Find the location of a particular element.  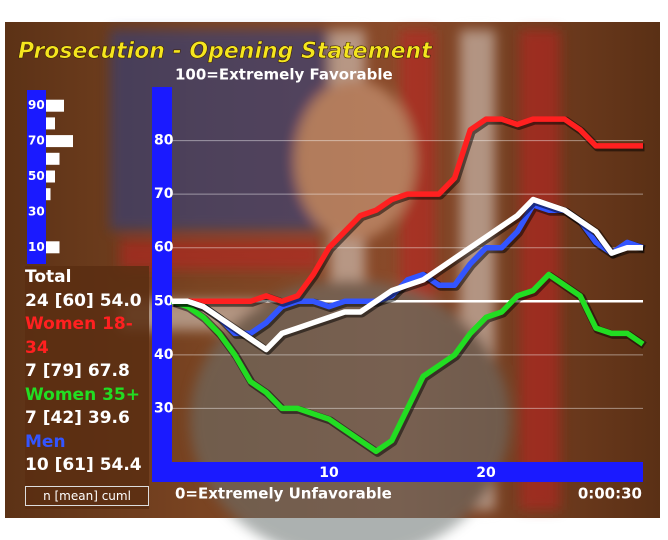

histogram-axis-bar is located at coordinates (36, 177).